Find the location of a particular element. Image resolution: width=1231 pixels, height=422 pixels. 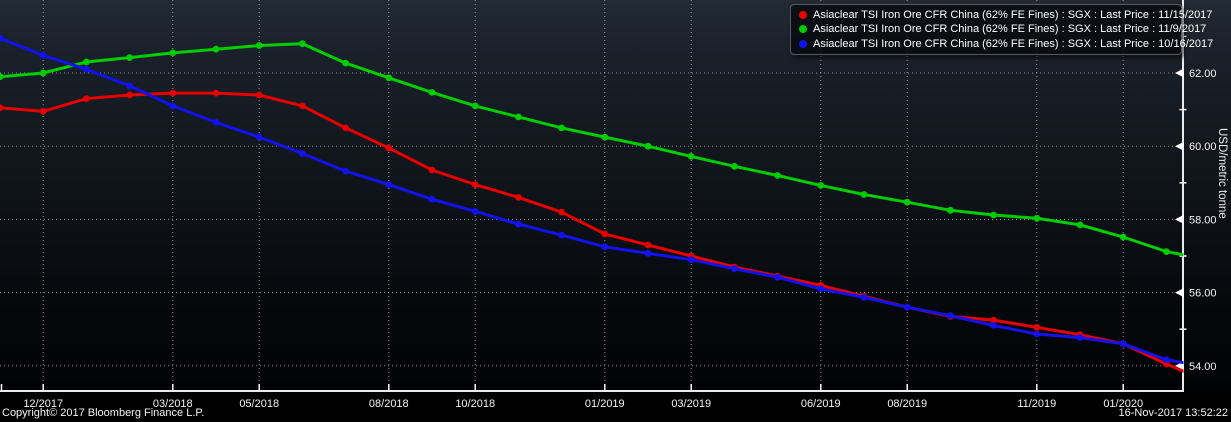

y-tick-label: 56.00 is located at coordinates (1203, 294).